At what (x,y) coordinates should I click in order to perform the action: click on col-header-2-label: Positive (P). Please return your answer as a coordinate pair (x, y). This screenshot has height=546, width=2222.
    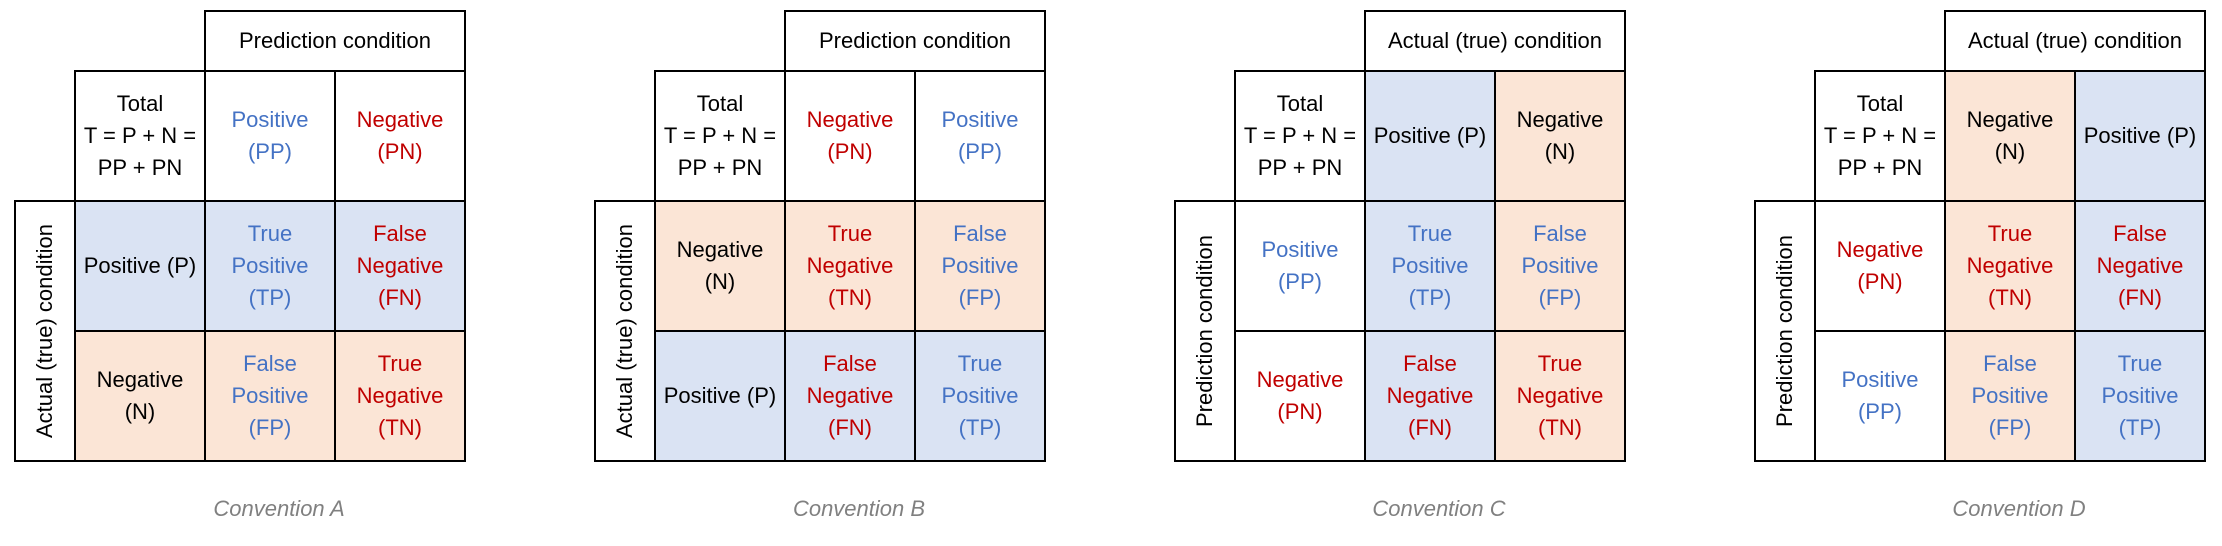
    Looking at the image, I should click on (2140, 135).